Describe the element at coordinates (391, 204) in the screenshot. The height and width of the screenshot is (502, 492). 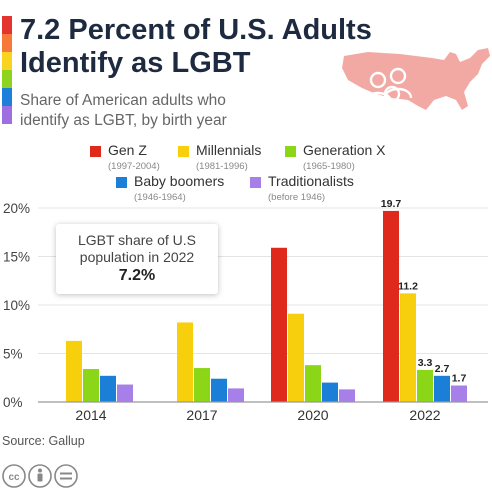
I see `data-label: 19.7` at that location.